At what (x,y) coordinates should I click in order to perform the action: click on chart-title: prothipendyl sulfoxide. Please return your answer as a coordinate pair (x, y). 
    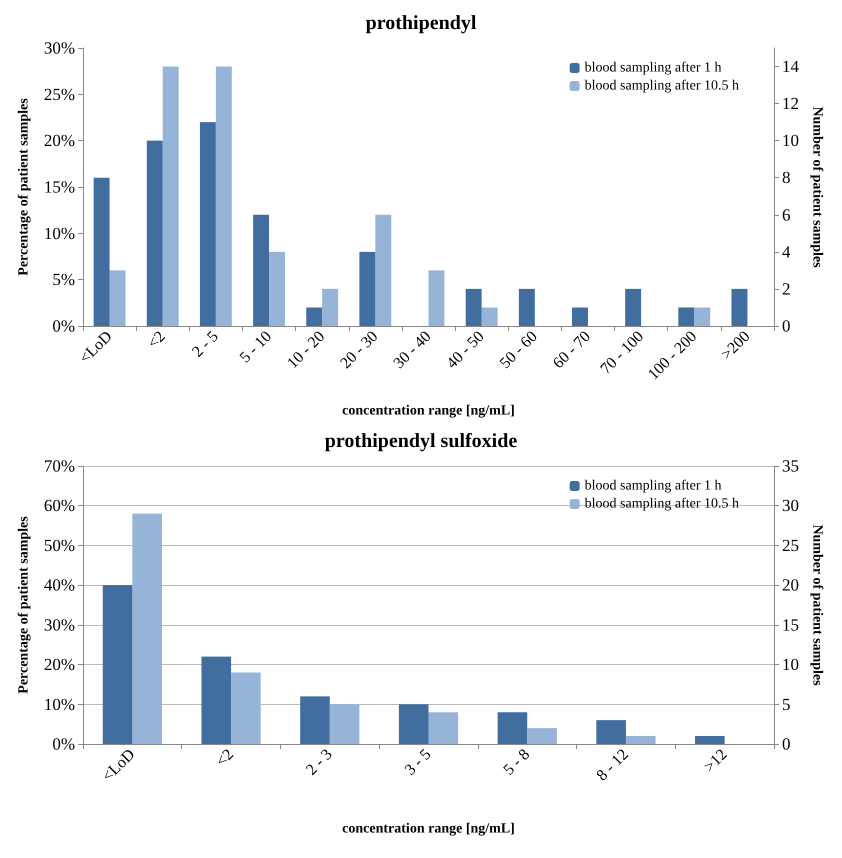
    Looking at the image, I should click on (421, 441).